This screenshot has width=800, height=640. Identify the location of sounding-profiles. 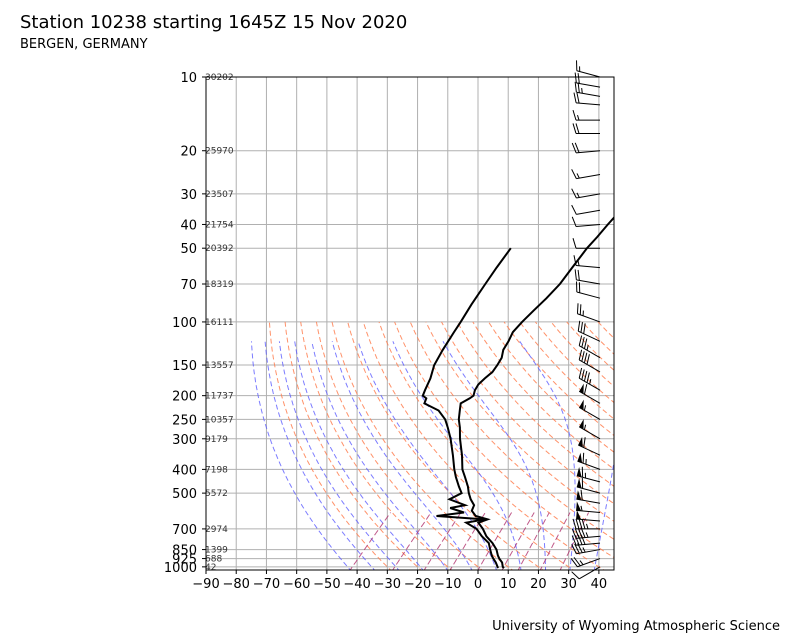
(517, 392).